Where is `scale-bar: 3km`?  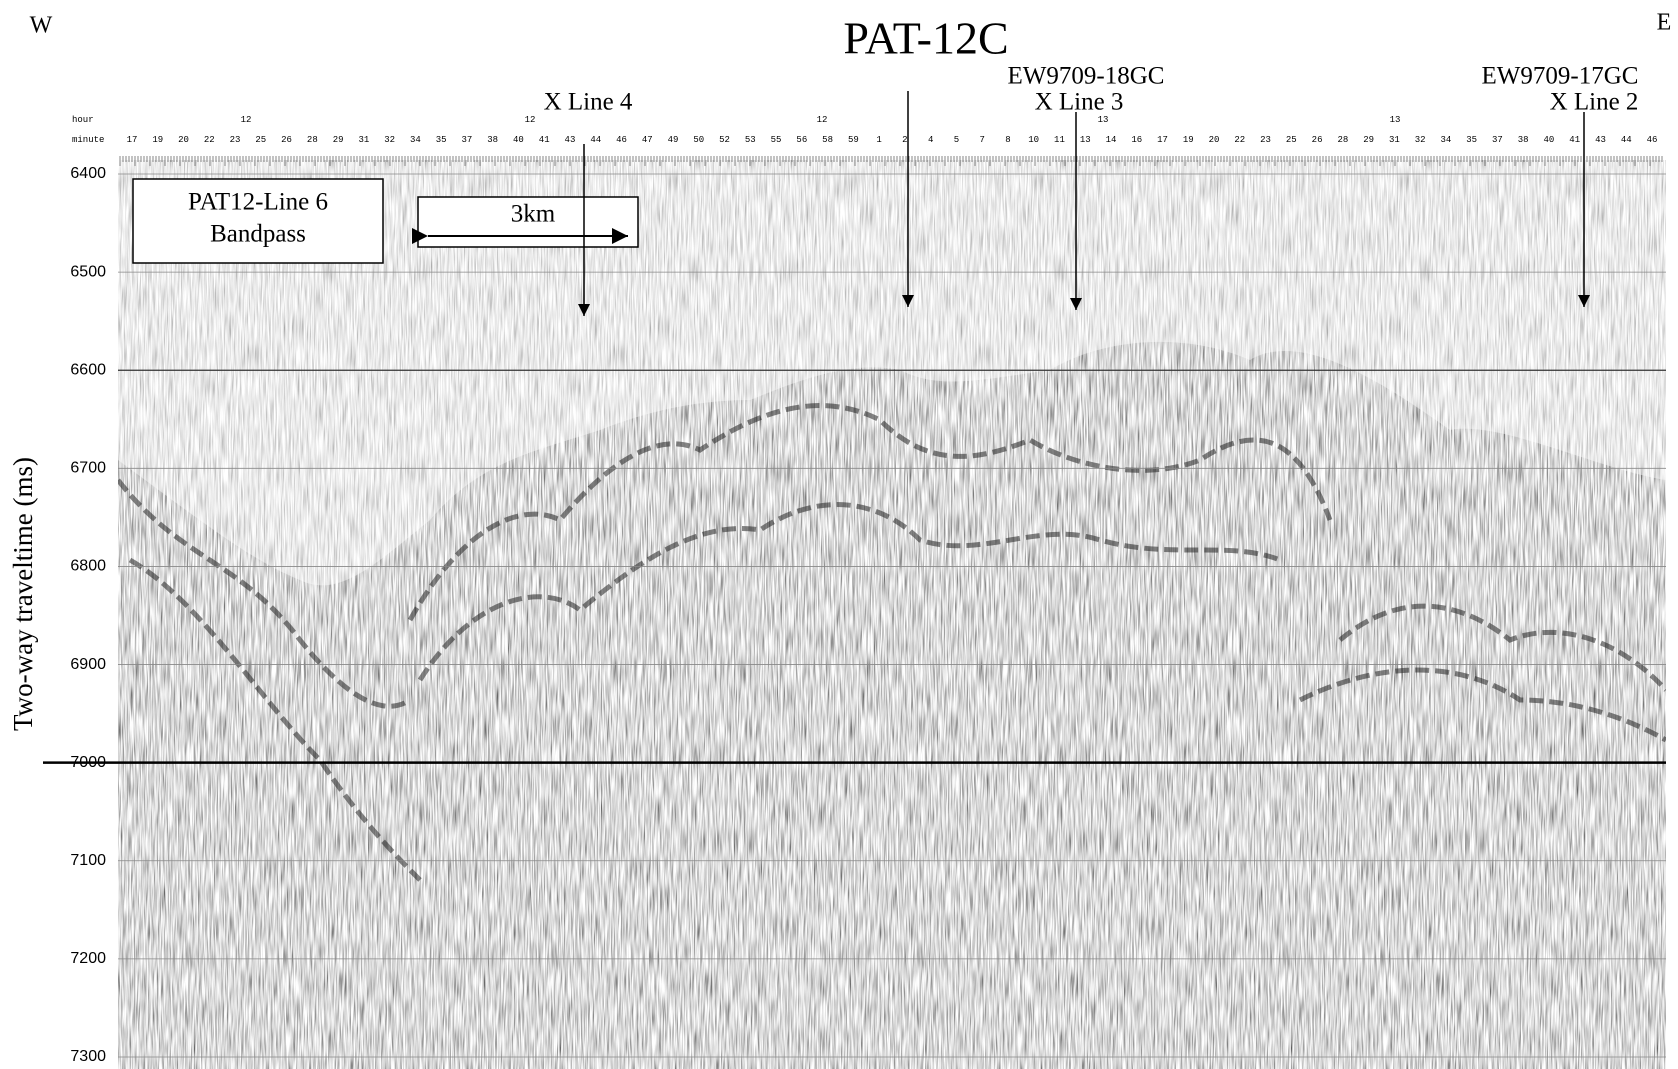
scale-bar: 3km is located at coordinates (525, 222).